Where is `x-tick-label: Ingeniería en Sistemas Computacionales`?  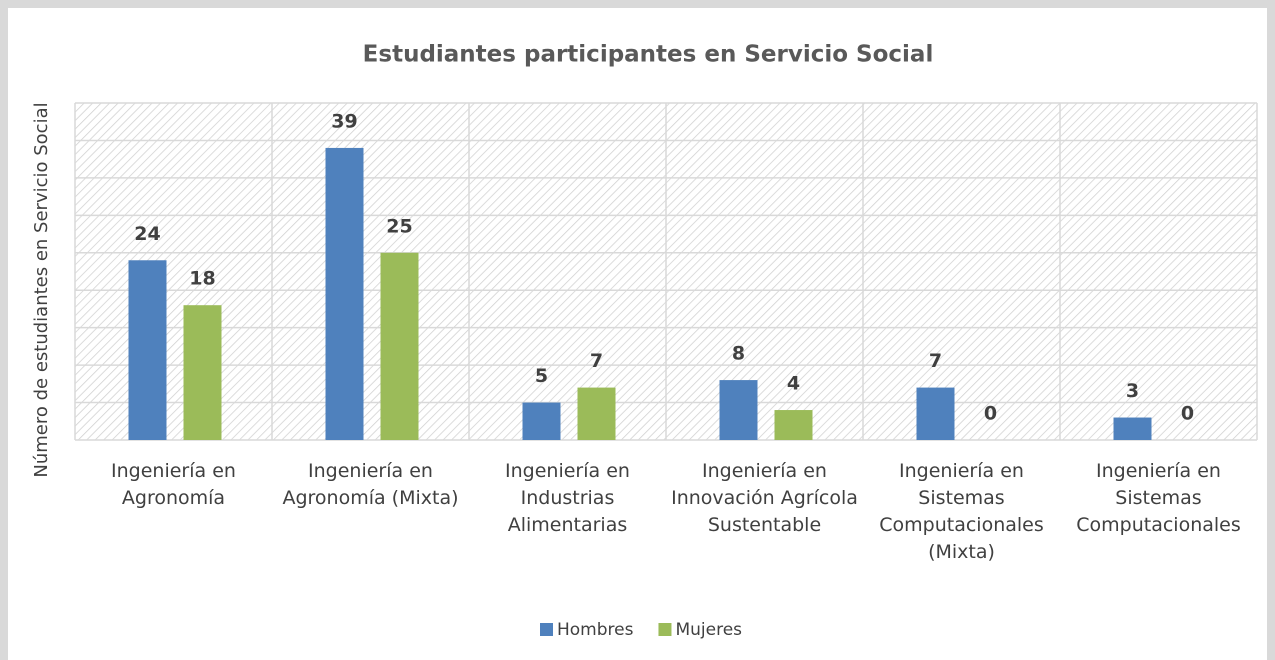
x-tick-label: Ingeniería en Sistemas Computacionales is located at coordinates (1158, 498).